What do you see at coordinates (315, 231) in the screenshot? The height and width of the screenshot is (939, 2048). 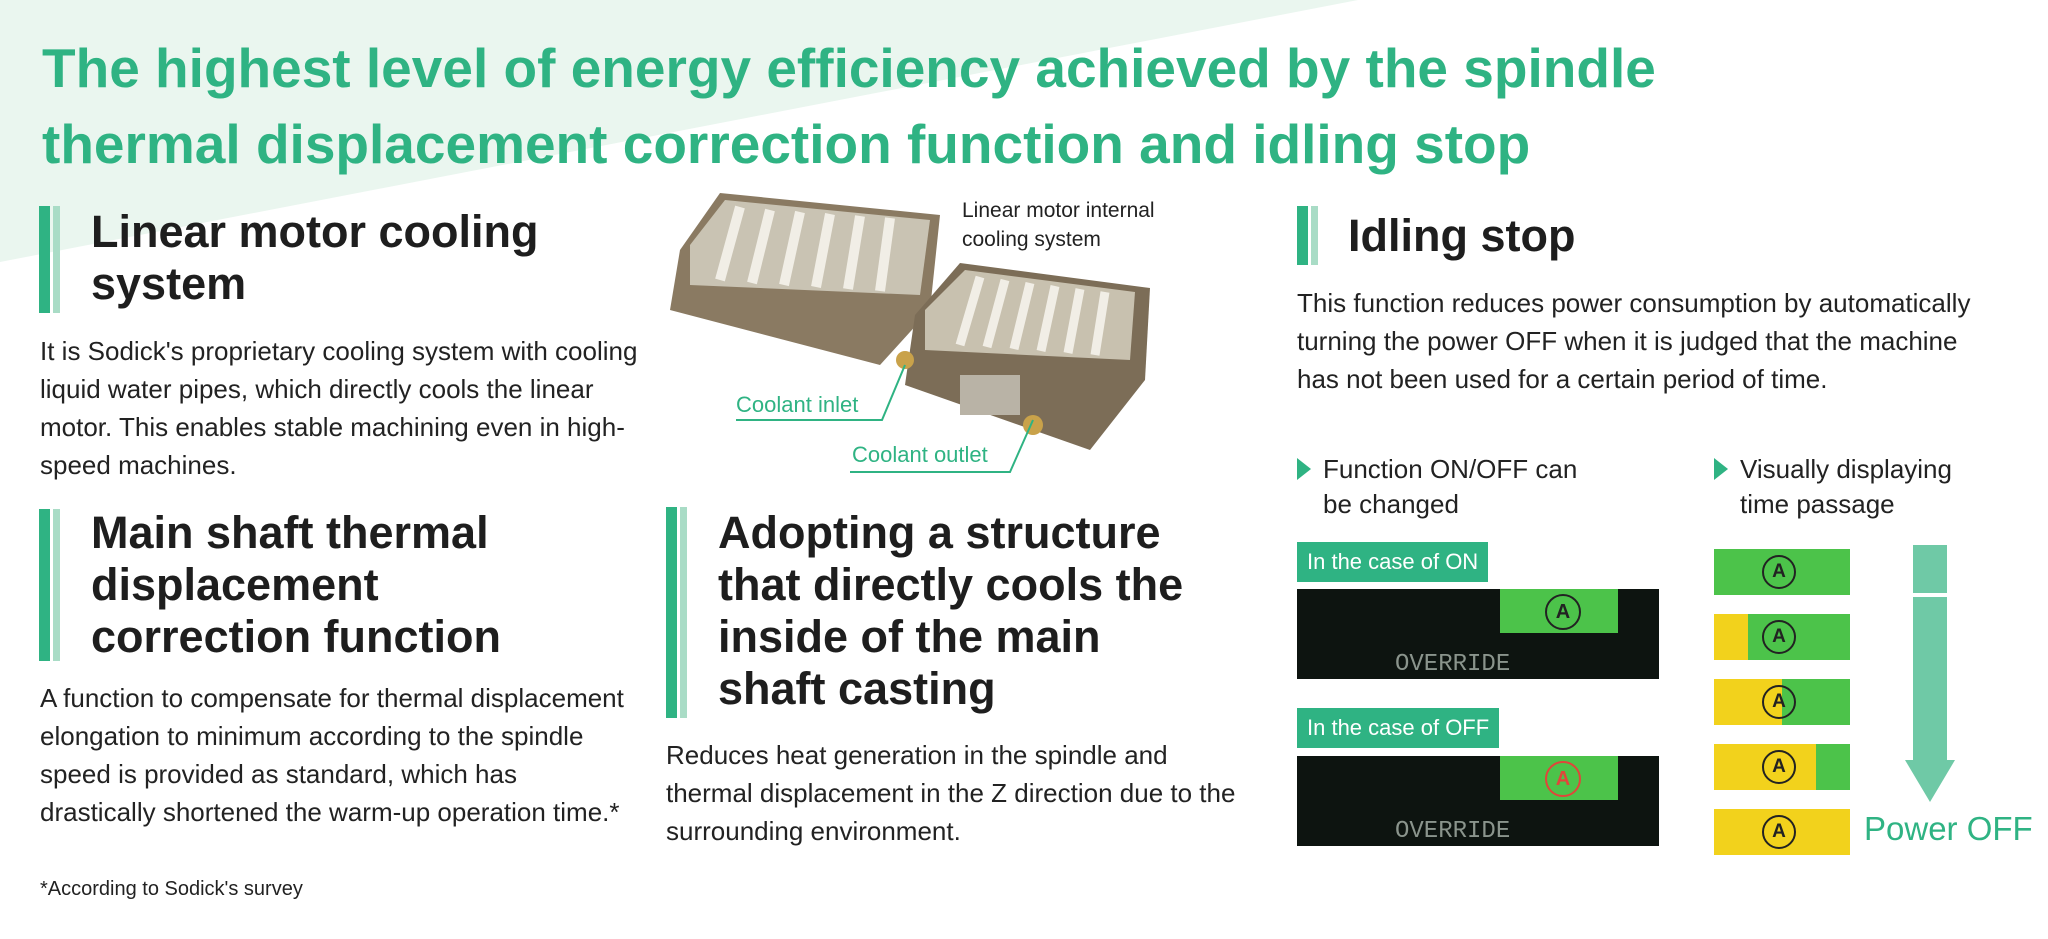 I see `heading-line: Linear motor cooling` at bounding box center [315, 231].